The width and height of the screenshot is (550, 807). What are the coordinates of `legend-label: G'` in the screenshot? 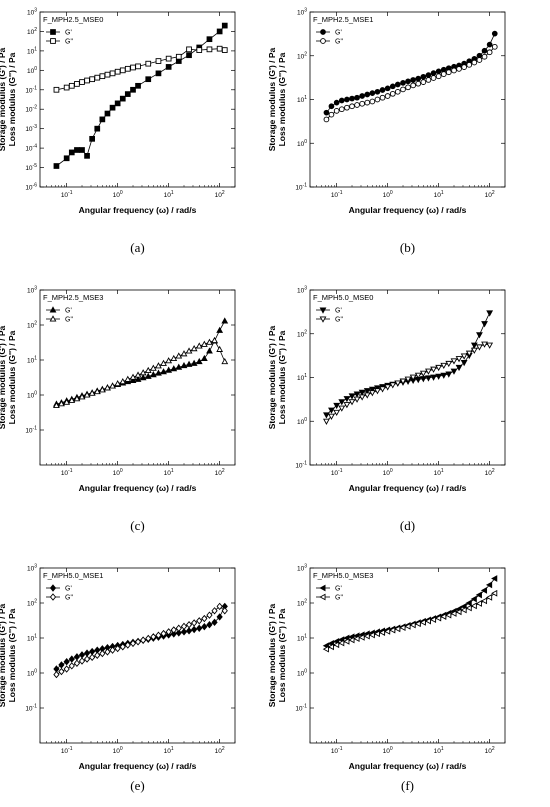 It's located at (68, 33).